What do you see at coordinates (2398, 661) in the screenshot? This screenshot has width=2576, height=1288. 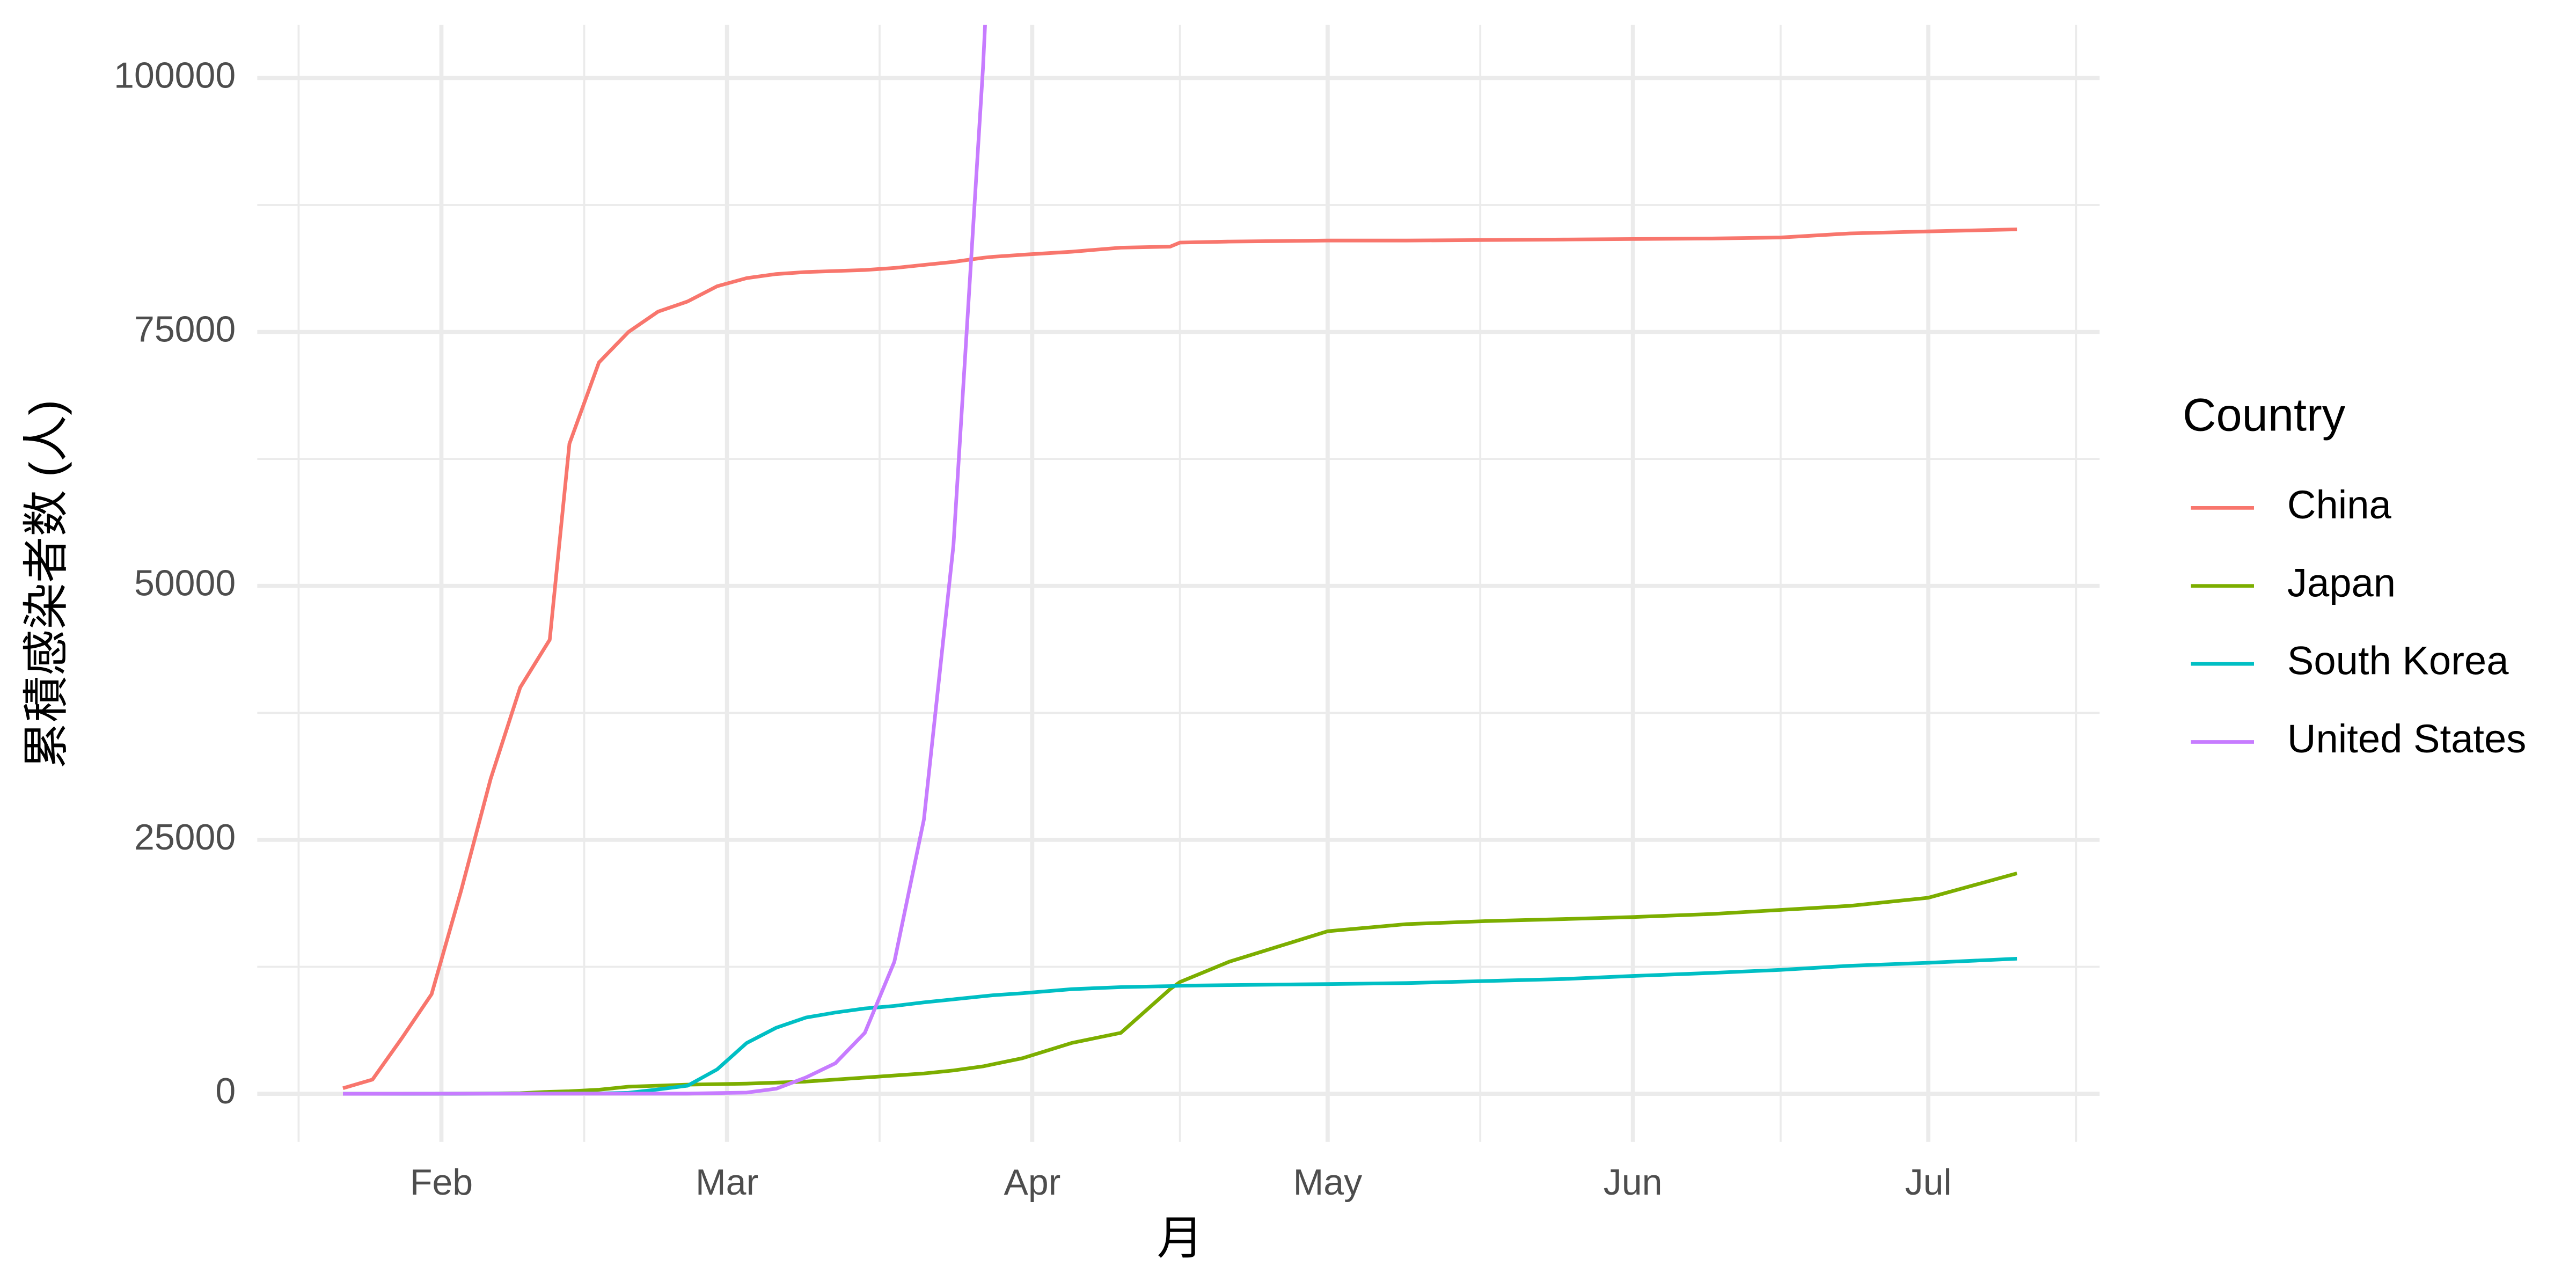 I see `legend-label: South Korea` at bounding box center [2398, 661].